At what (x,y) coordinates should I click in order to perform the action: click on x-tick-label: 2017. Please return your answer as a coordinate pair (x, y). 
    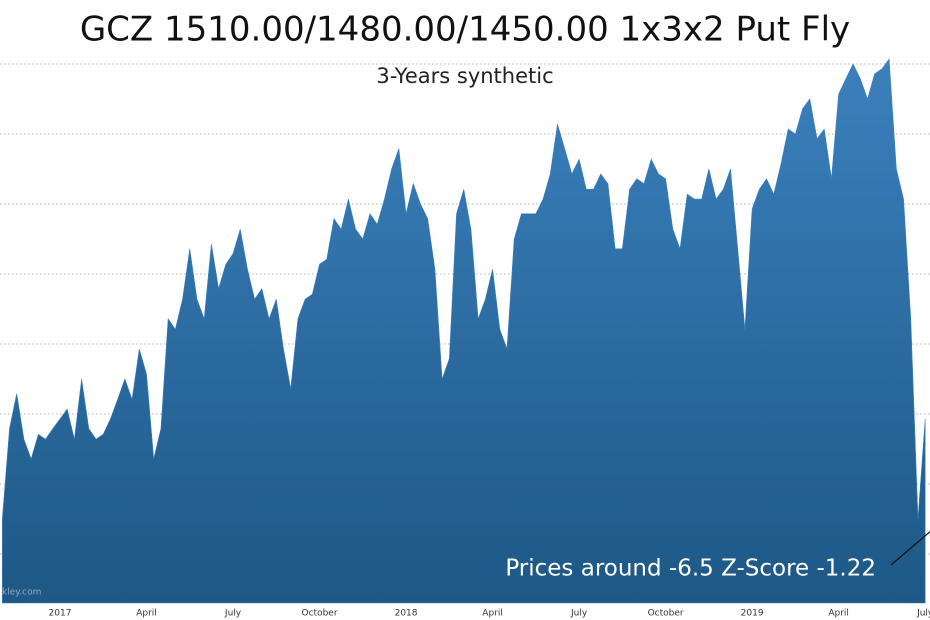
    Looking at the image, I should click on (60, 614).